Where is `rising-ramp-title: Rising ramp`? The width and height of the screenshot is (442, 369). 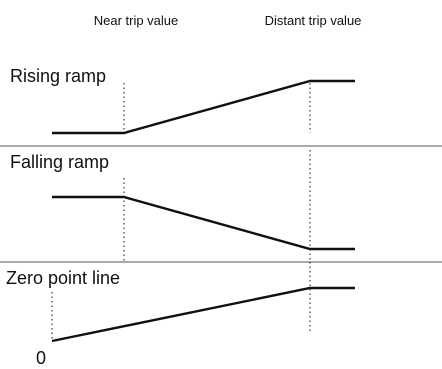
rising-ramp-title: Rising ramp is located at coordinates (58, 76).